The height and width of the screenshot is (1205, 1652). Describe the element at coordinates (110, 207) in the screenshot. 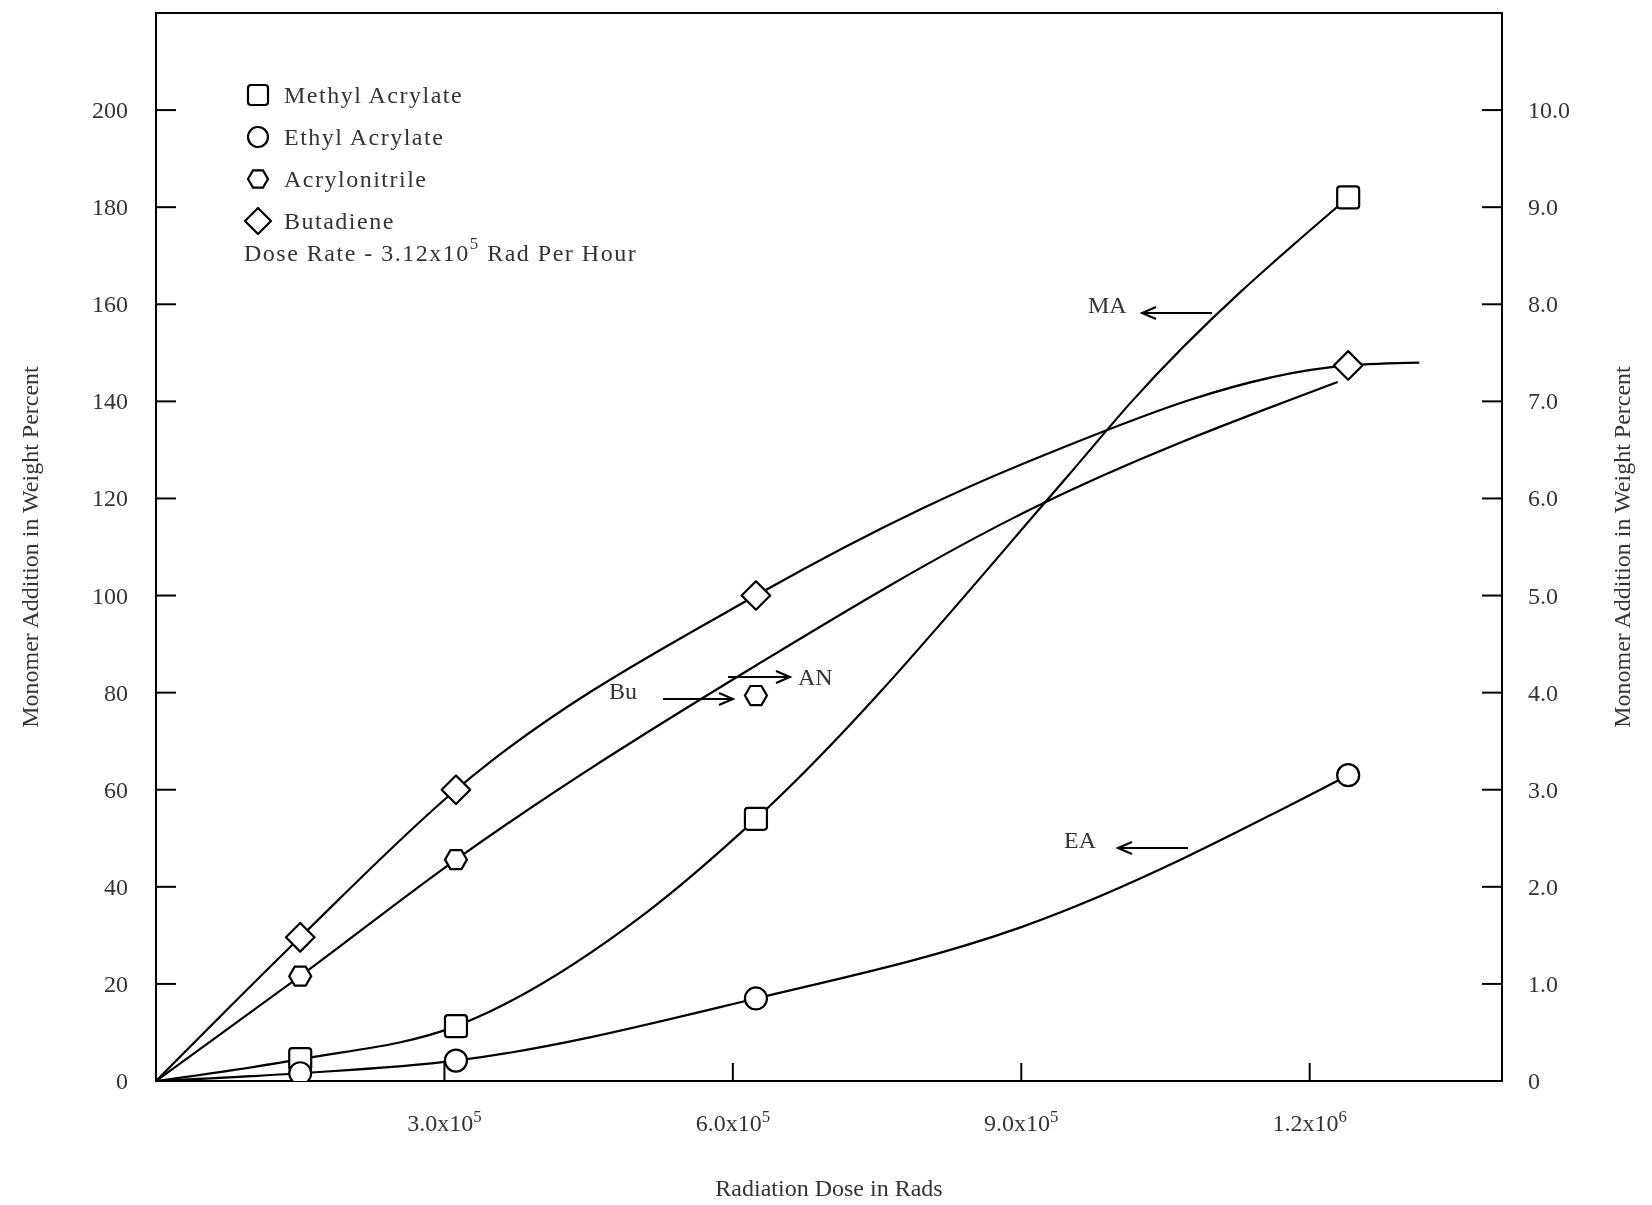

I see `y-tick-label: 180` at that location.